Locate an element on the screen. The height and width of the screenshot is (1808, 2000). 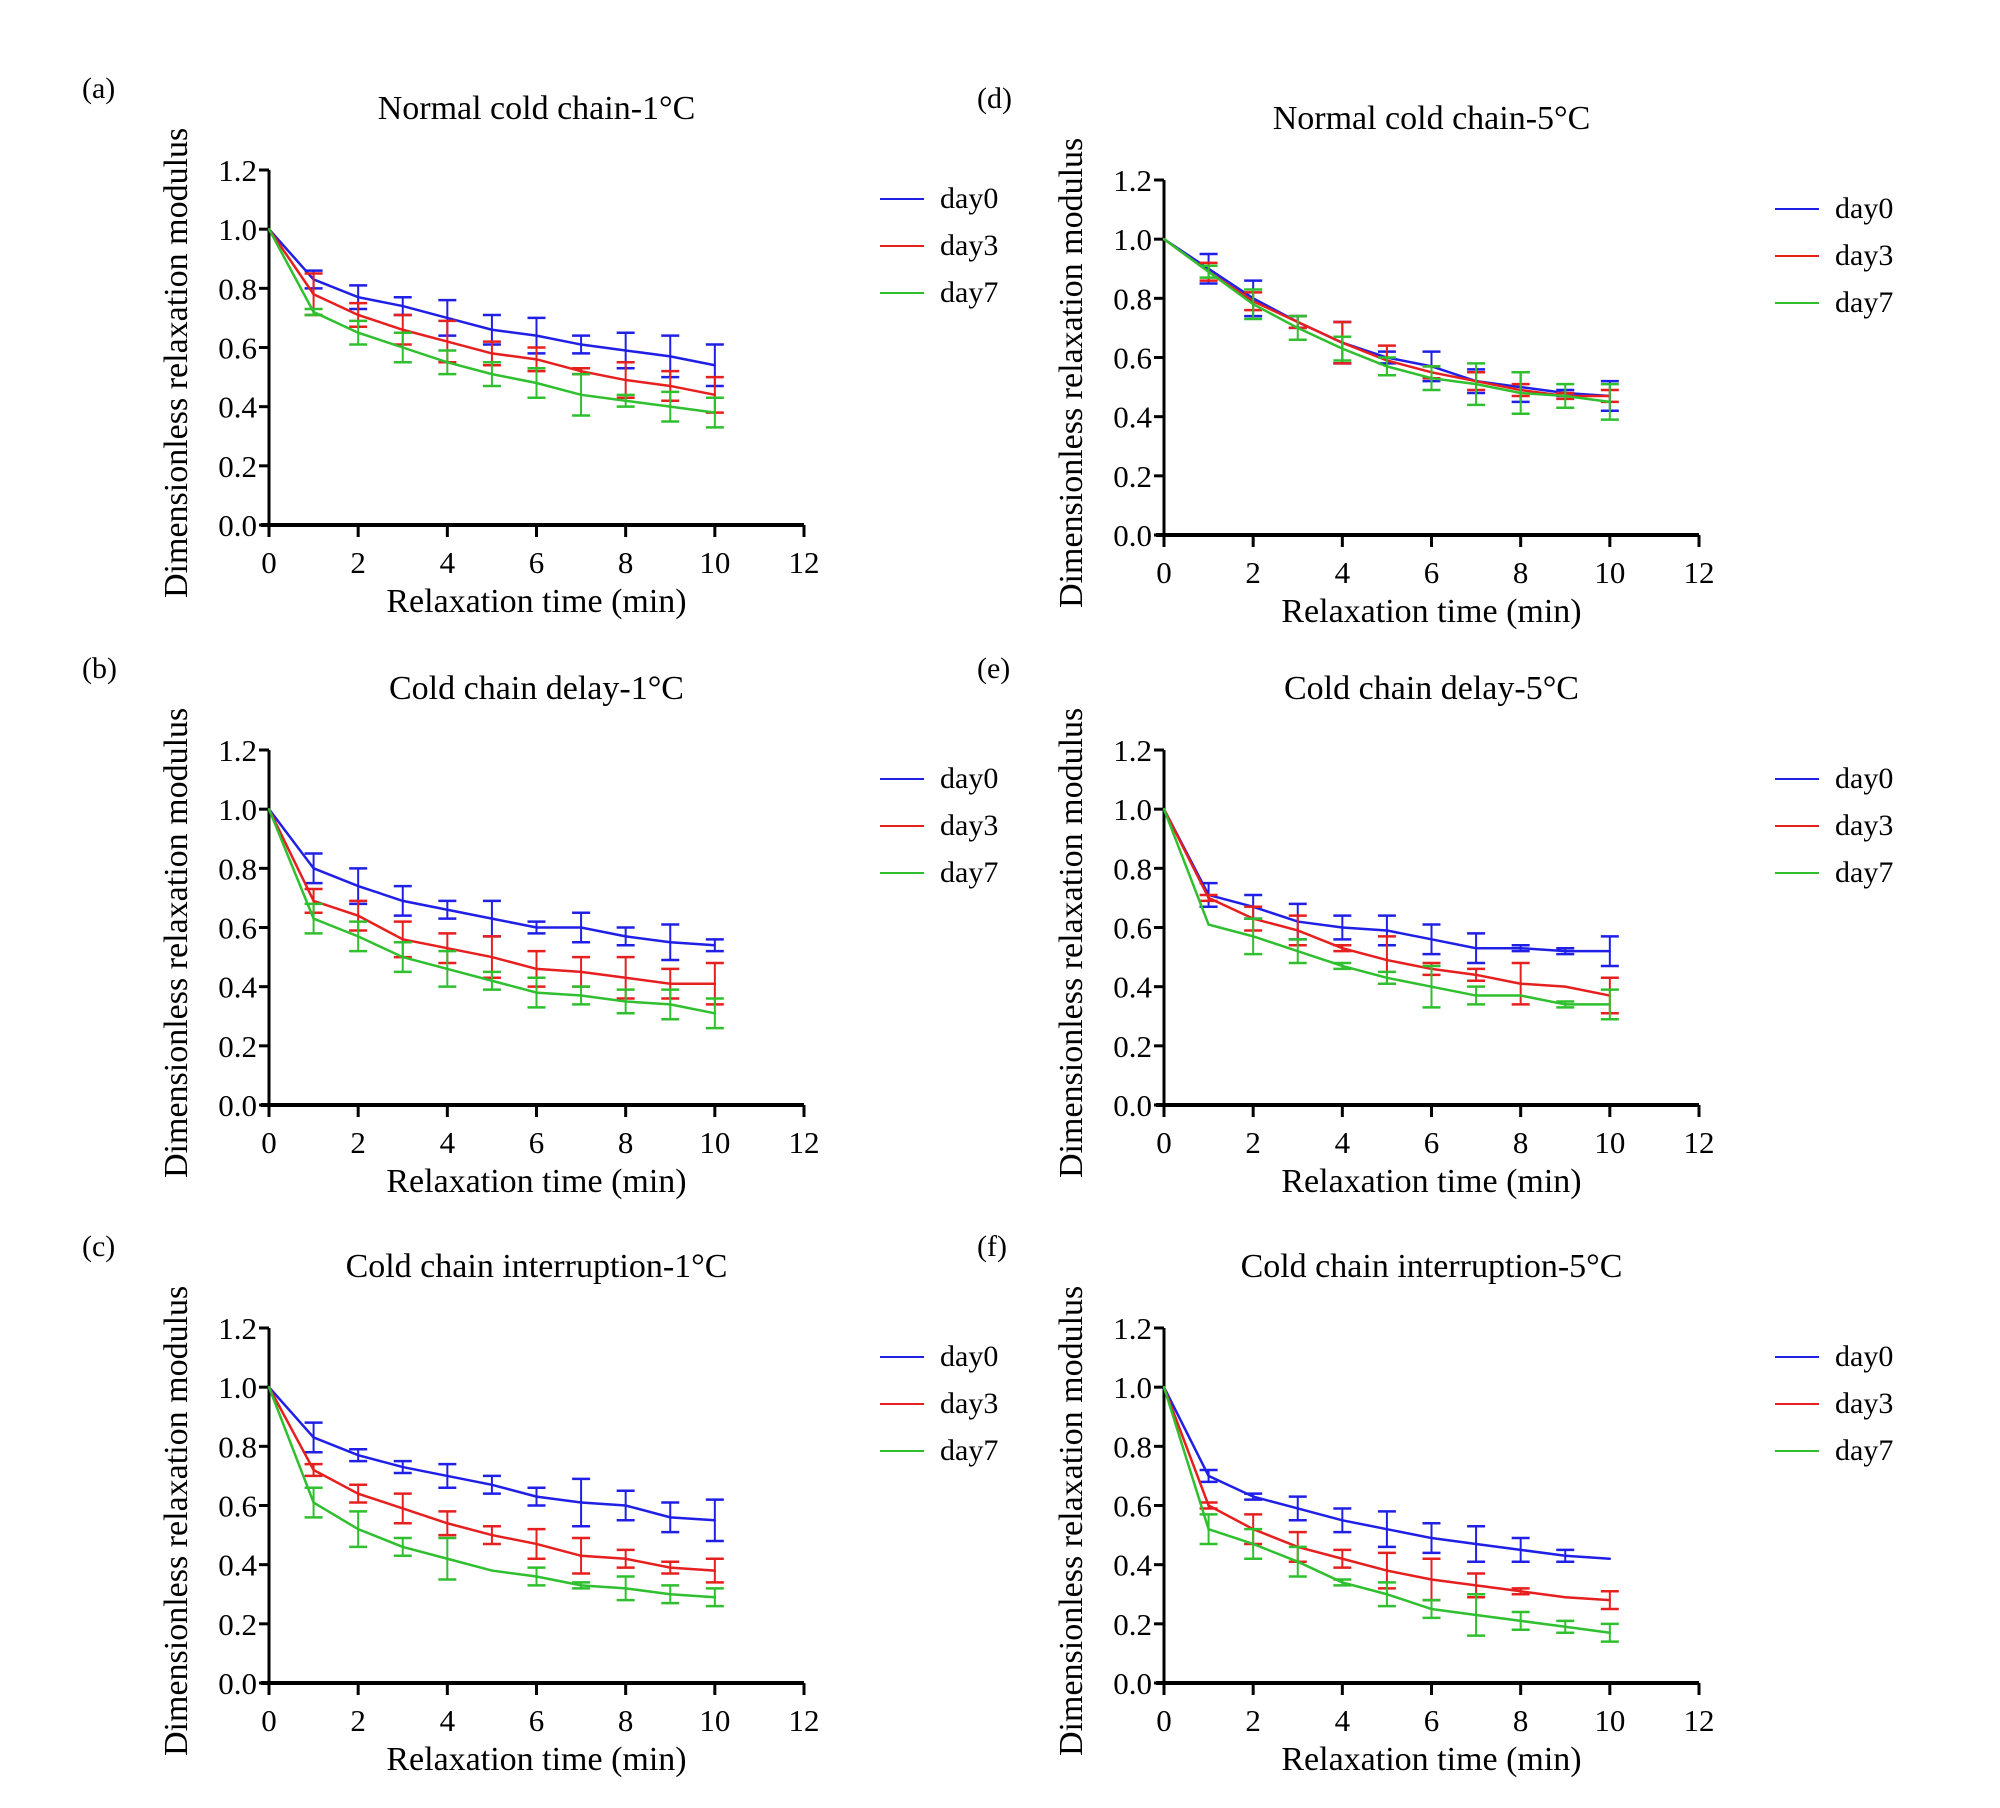
x-tick-label: 10 is located at coordinates (714, 562).